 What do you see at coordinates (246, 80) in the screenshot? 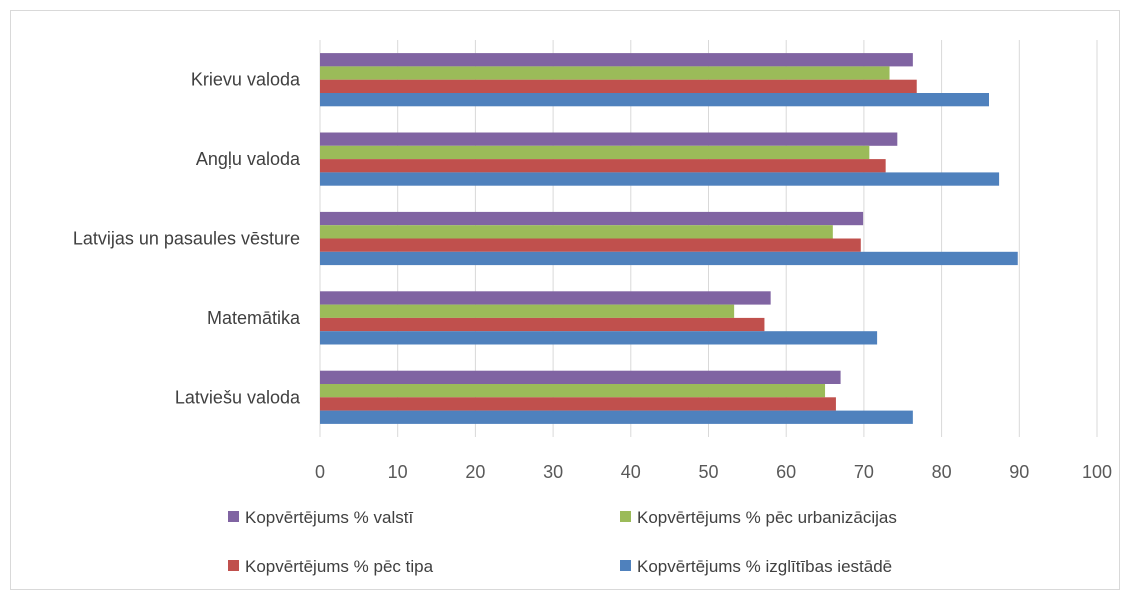
I see `category-label: Krievu valoda` at bounding box center [246, 80].